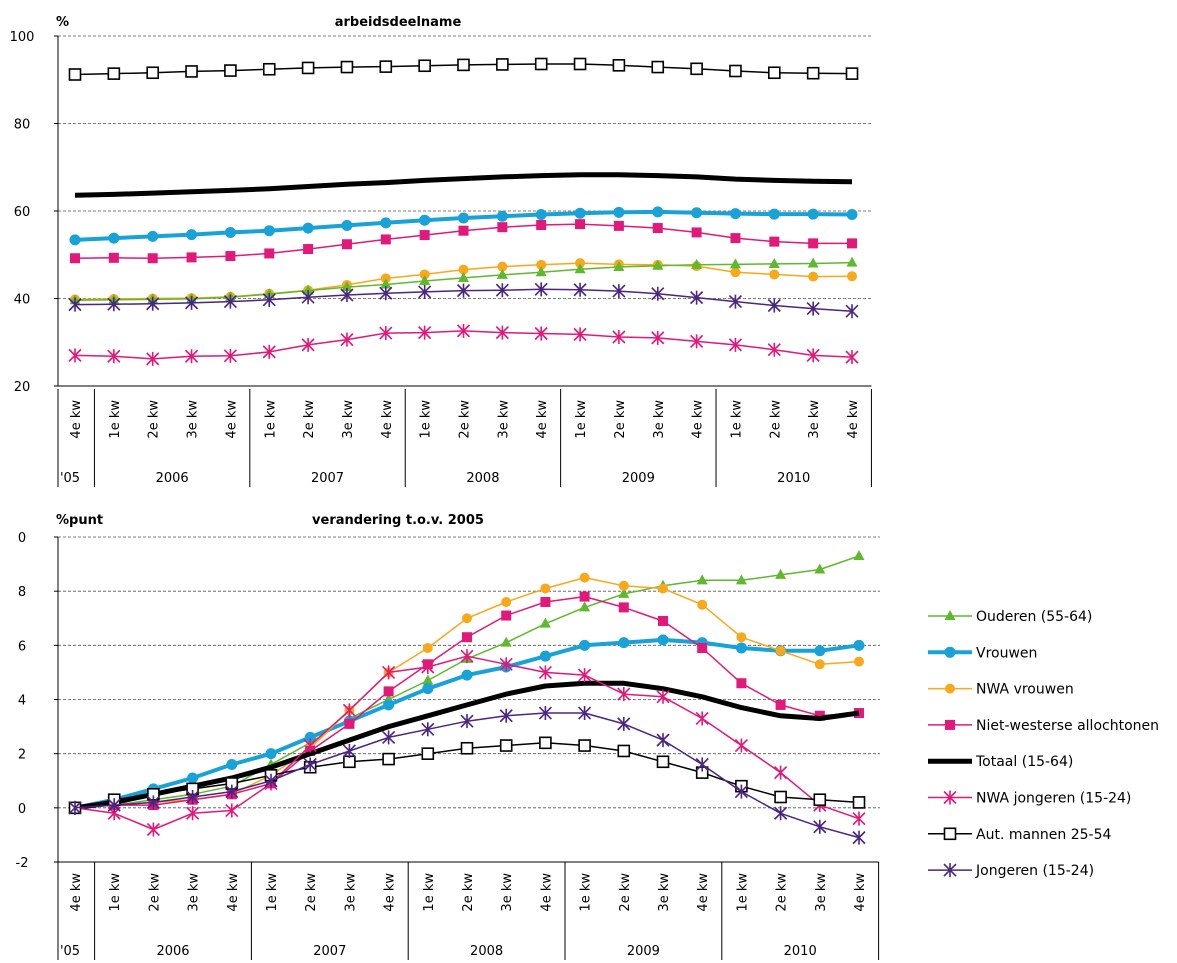 This screenshot has width=1177, height=963. What do you see at coordinates (860, 892) in the screenshot?
I see `bottom-quarter-label: 4e kw` at bounding box center [860, 892].